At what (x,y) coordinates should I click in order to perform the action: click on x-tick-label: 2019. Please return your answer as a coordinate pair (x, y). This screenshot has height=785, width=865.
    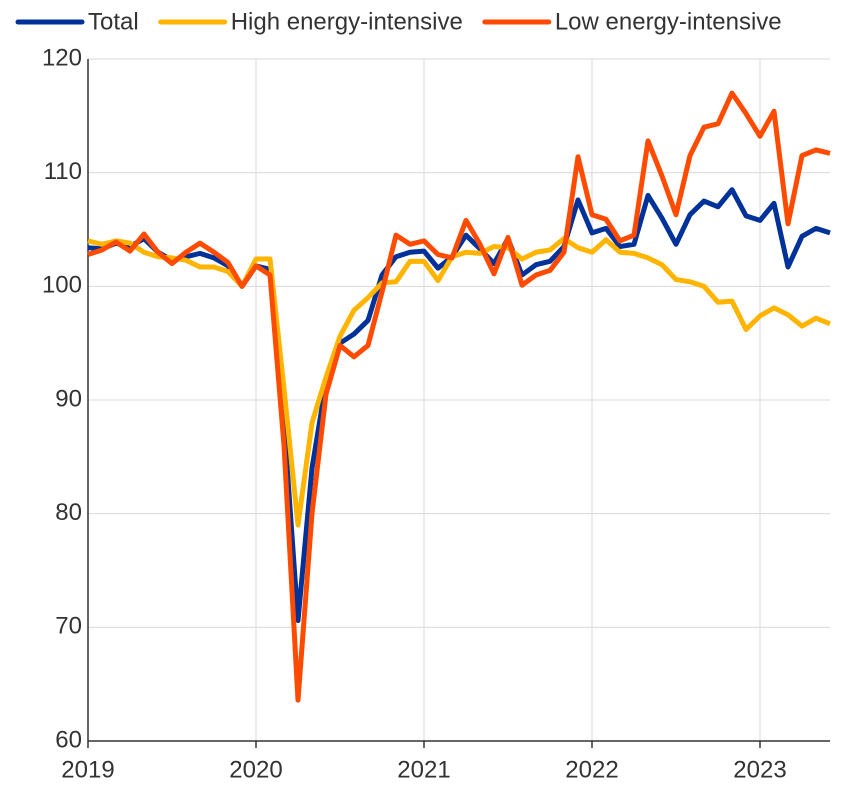
    Looking at the image, I should click on (87, 769).